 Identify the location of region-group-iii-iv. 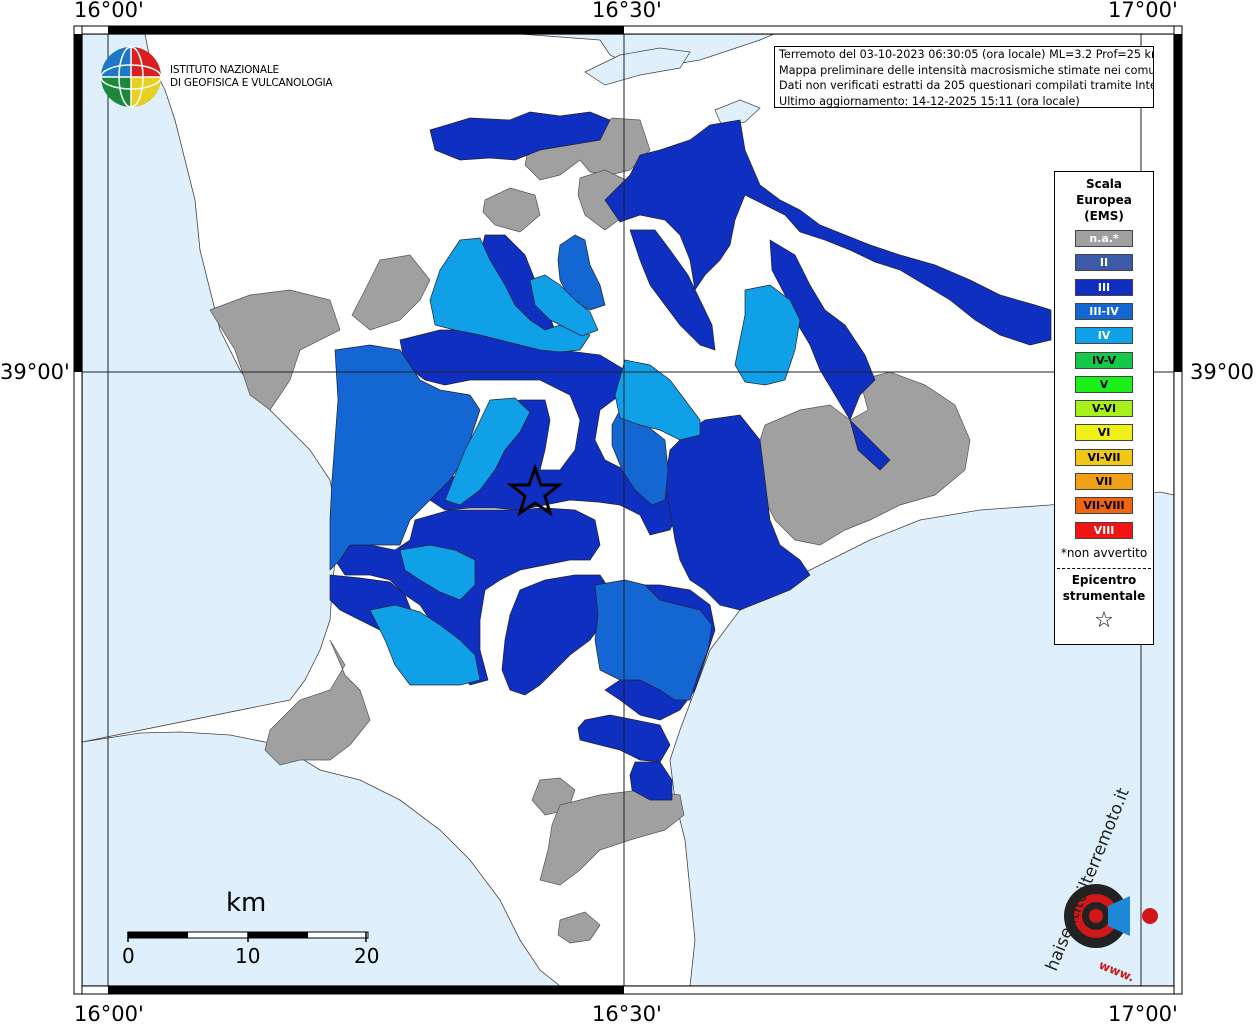
(521, 467).